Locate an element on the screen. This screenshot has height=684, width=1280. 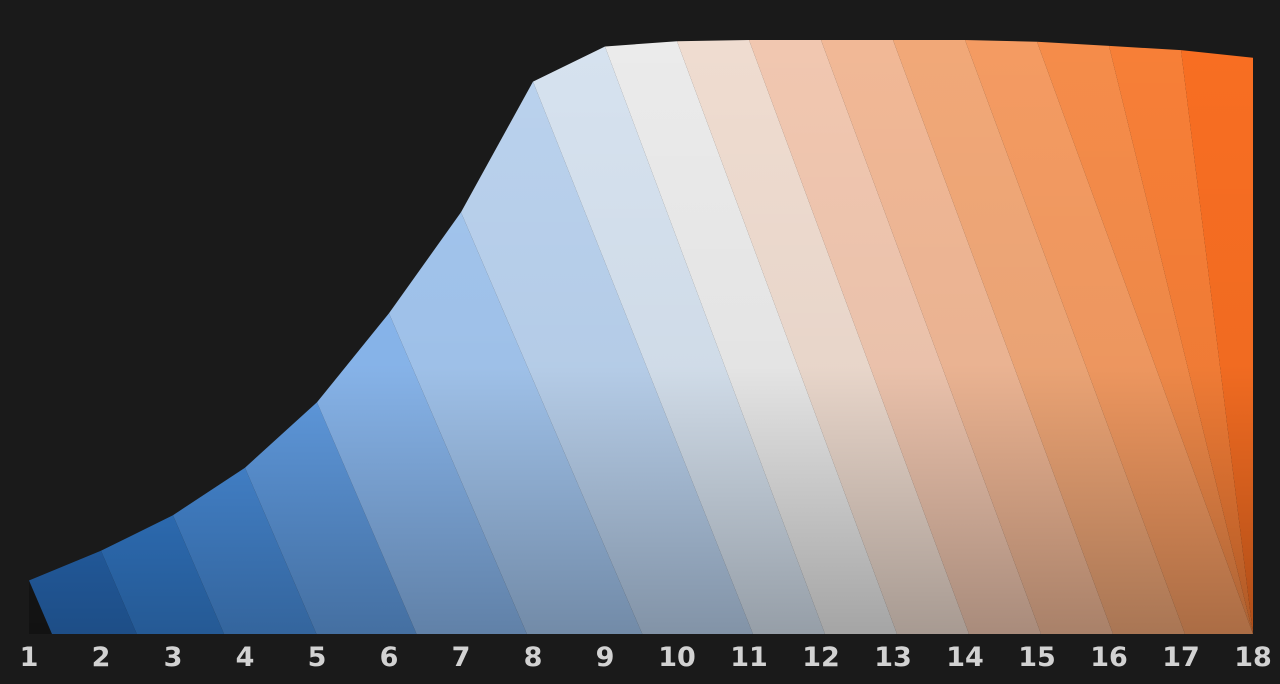
x-tick-label-7: 7 is located at coordinates (461, 657).